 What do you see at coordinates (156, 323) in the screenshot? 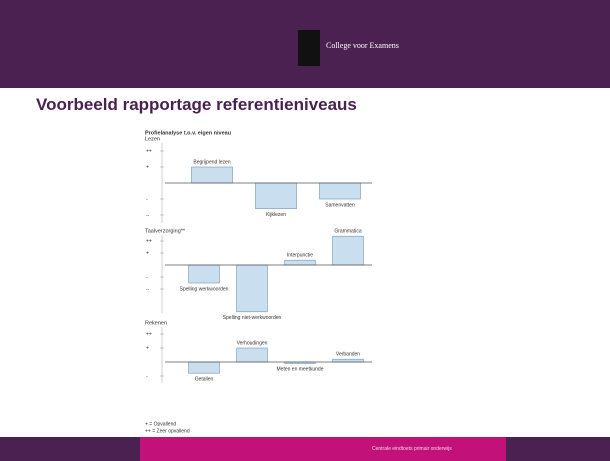
I see `chart-title: Rekenen` at bounding box center [156, 323].